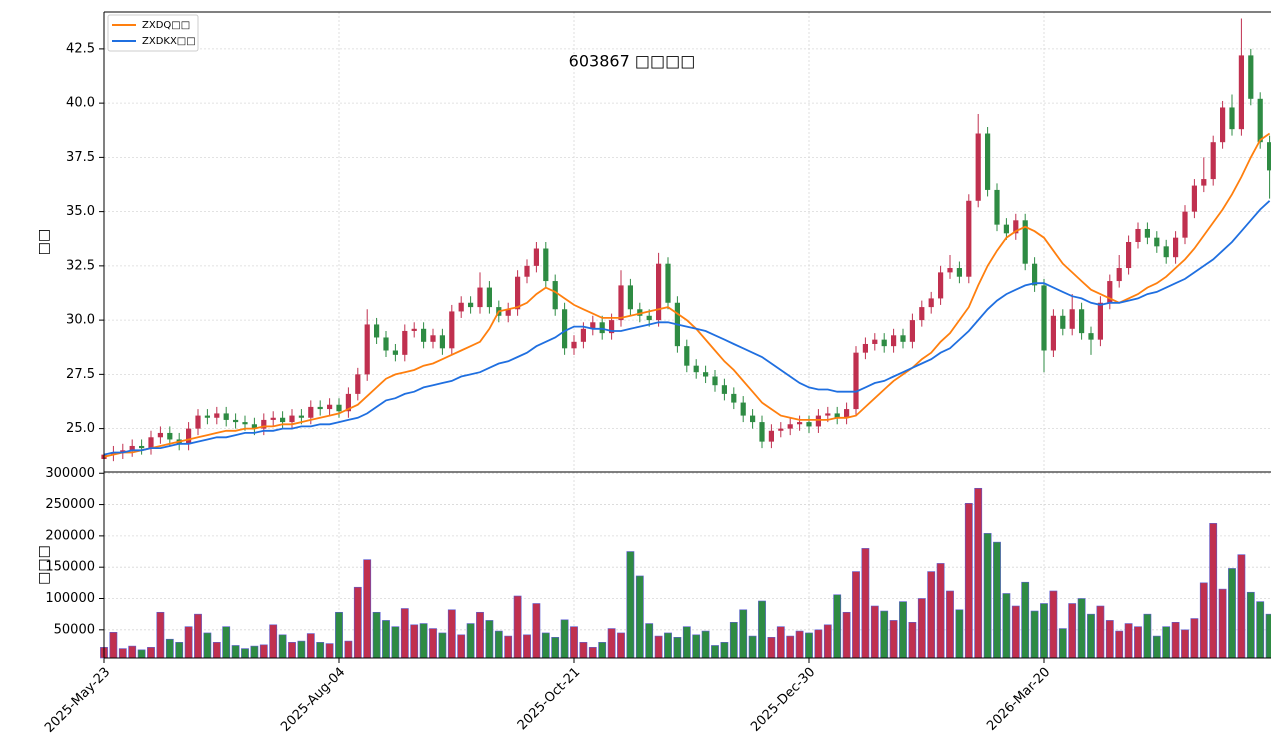 This screenshot has height=747, width=1271. What do you see at coordinates (77, 700) in the screenshot?
I see `x-tick-label: 2025-May-23` at bounding box center [77, 700].